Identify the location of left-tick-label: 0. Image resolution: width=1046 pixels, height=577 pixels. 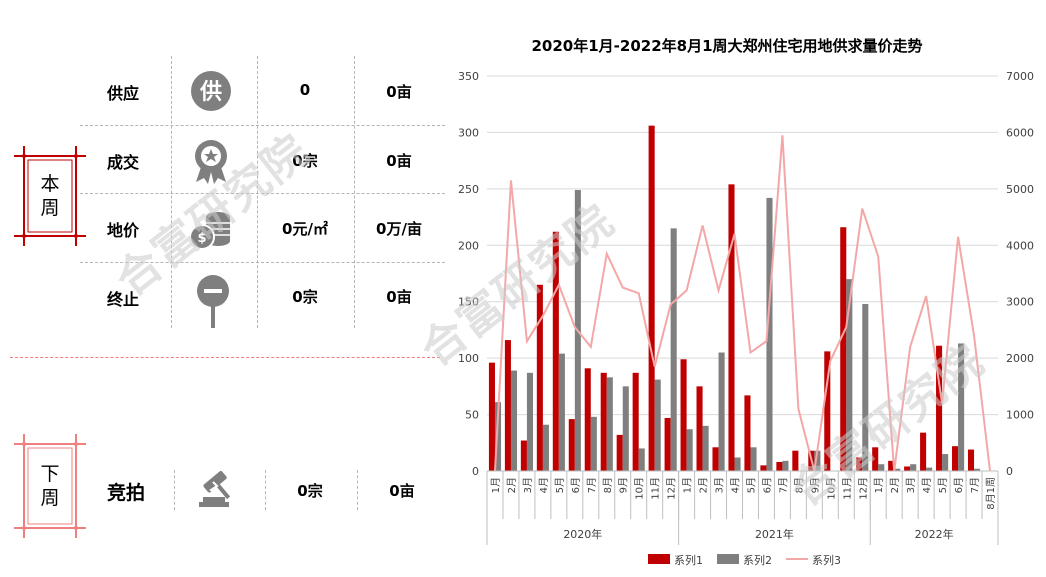
(475, 471).